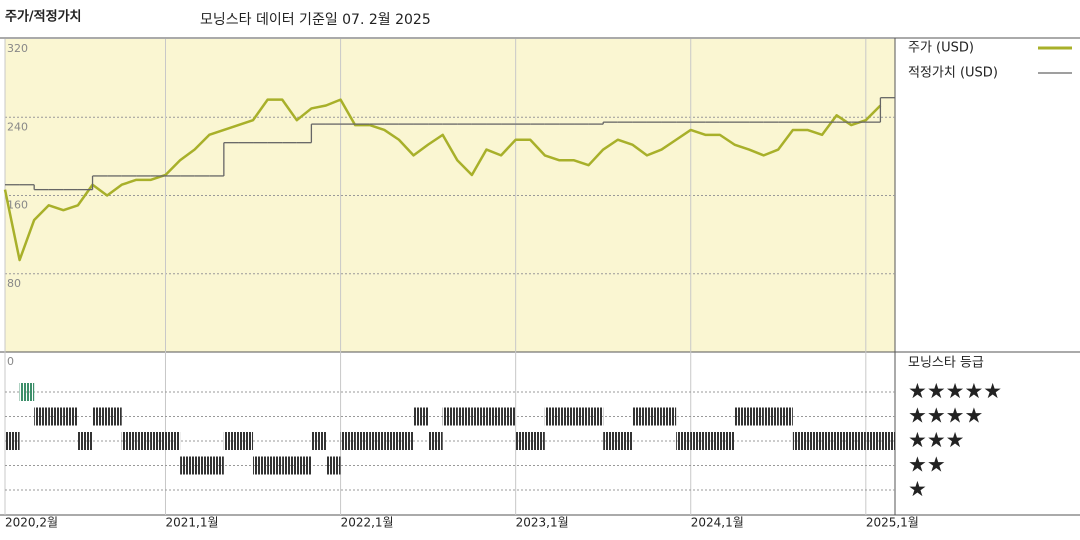 This screenshot has width=1080, height=540. Describe the element at coordinates (17, 126) in the screenshot. I see `y-tick-label: 240` at that location.